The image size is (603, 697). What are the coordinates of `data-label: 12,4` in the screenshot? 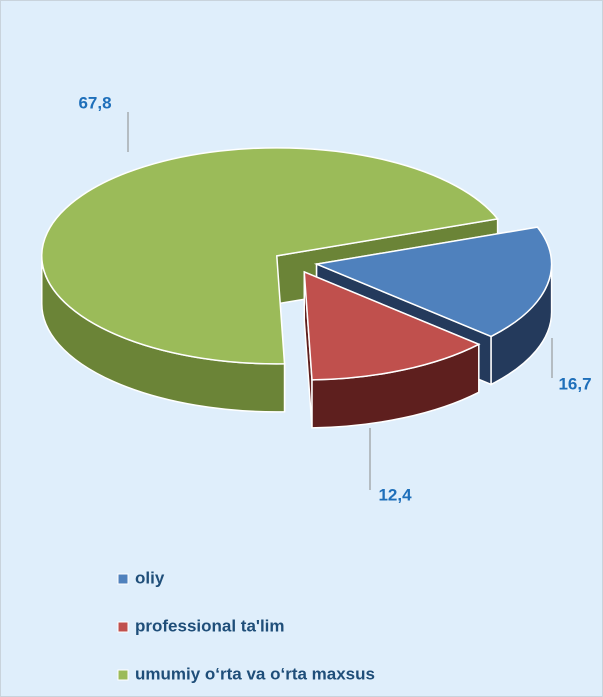 It's located at (395, 494).